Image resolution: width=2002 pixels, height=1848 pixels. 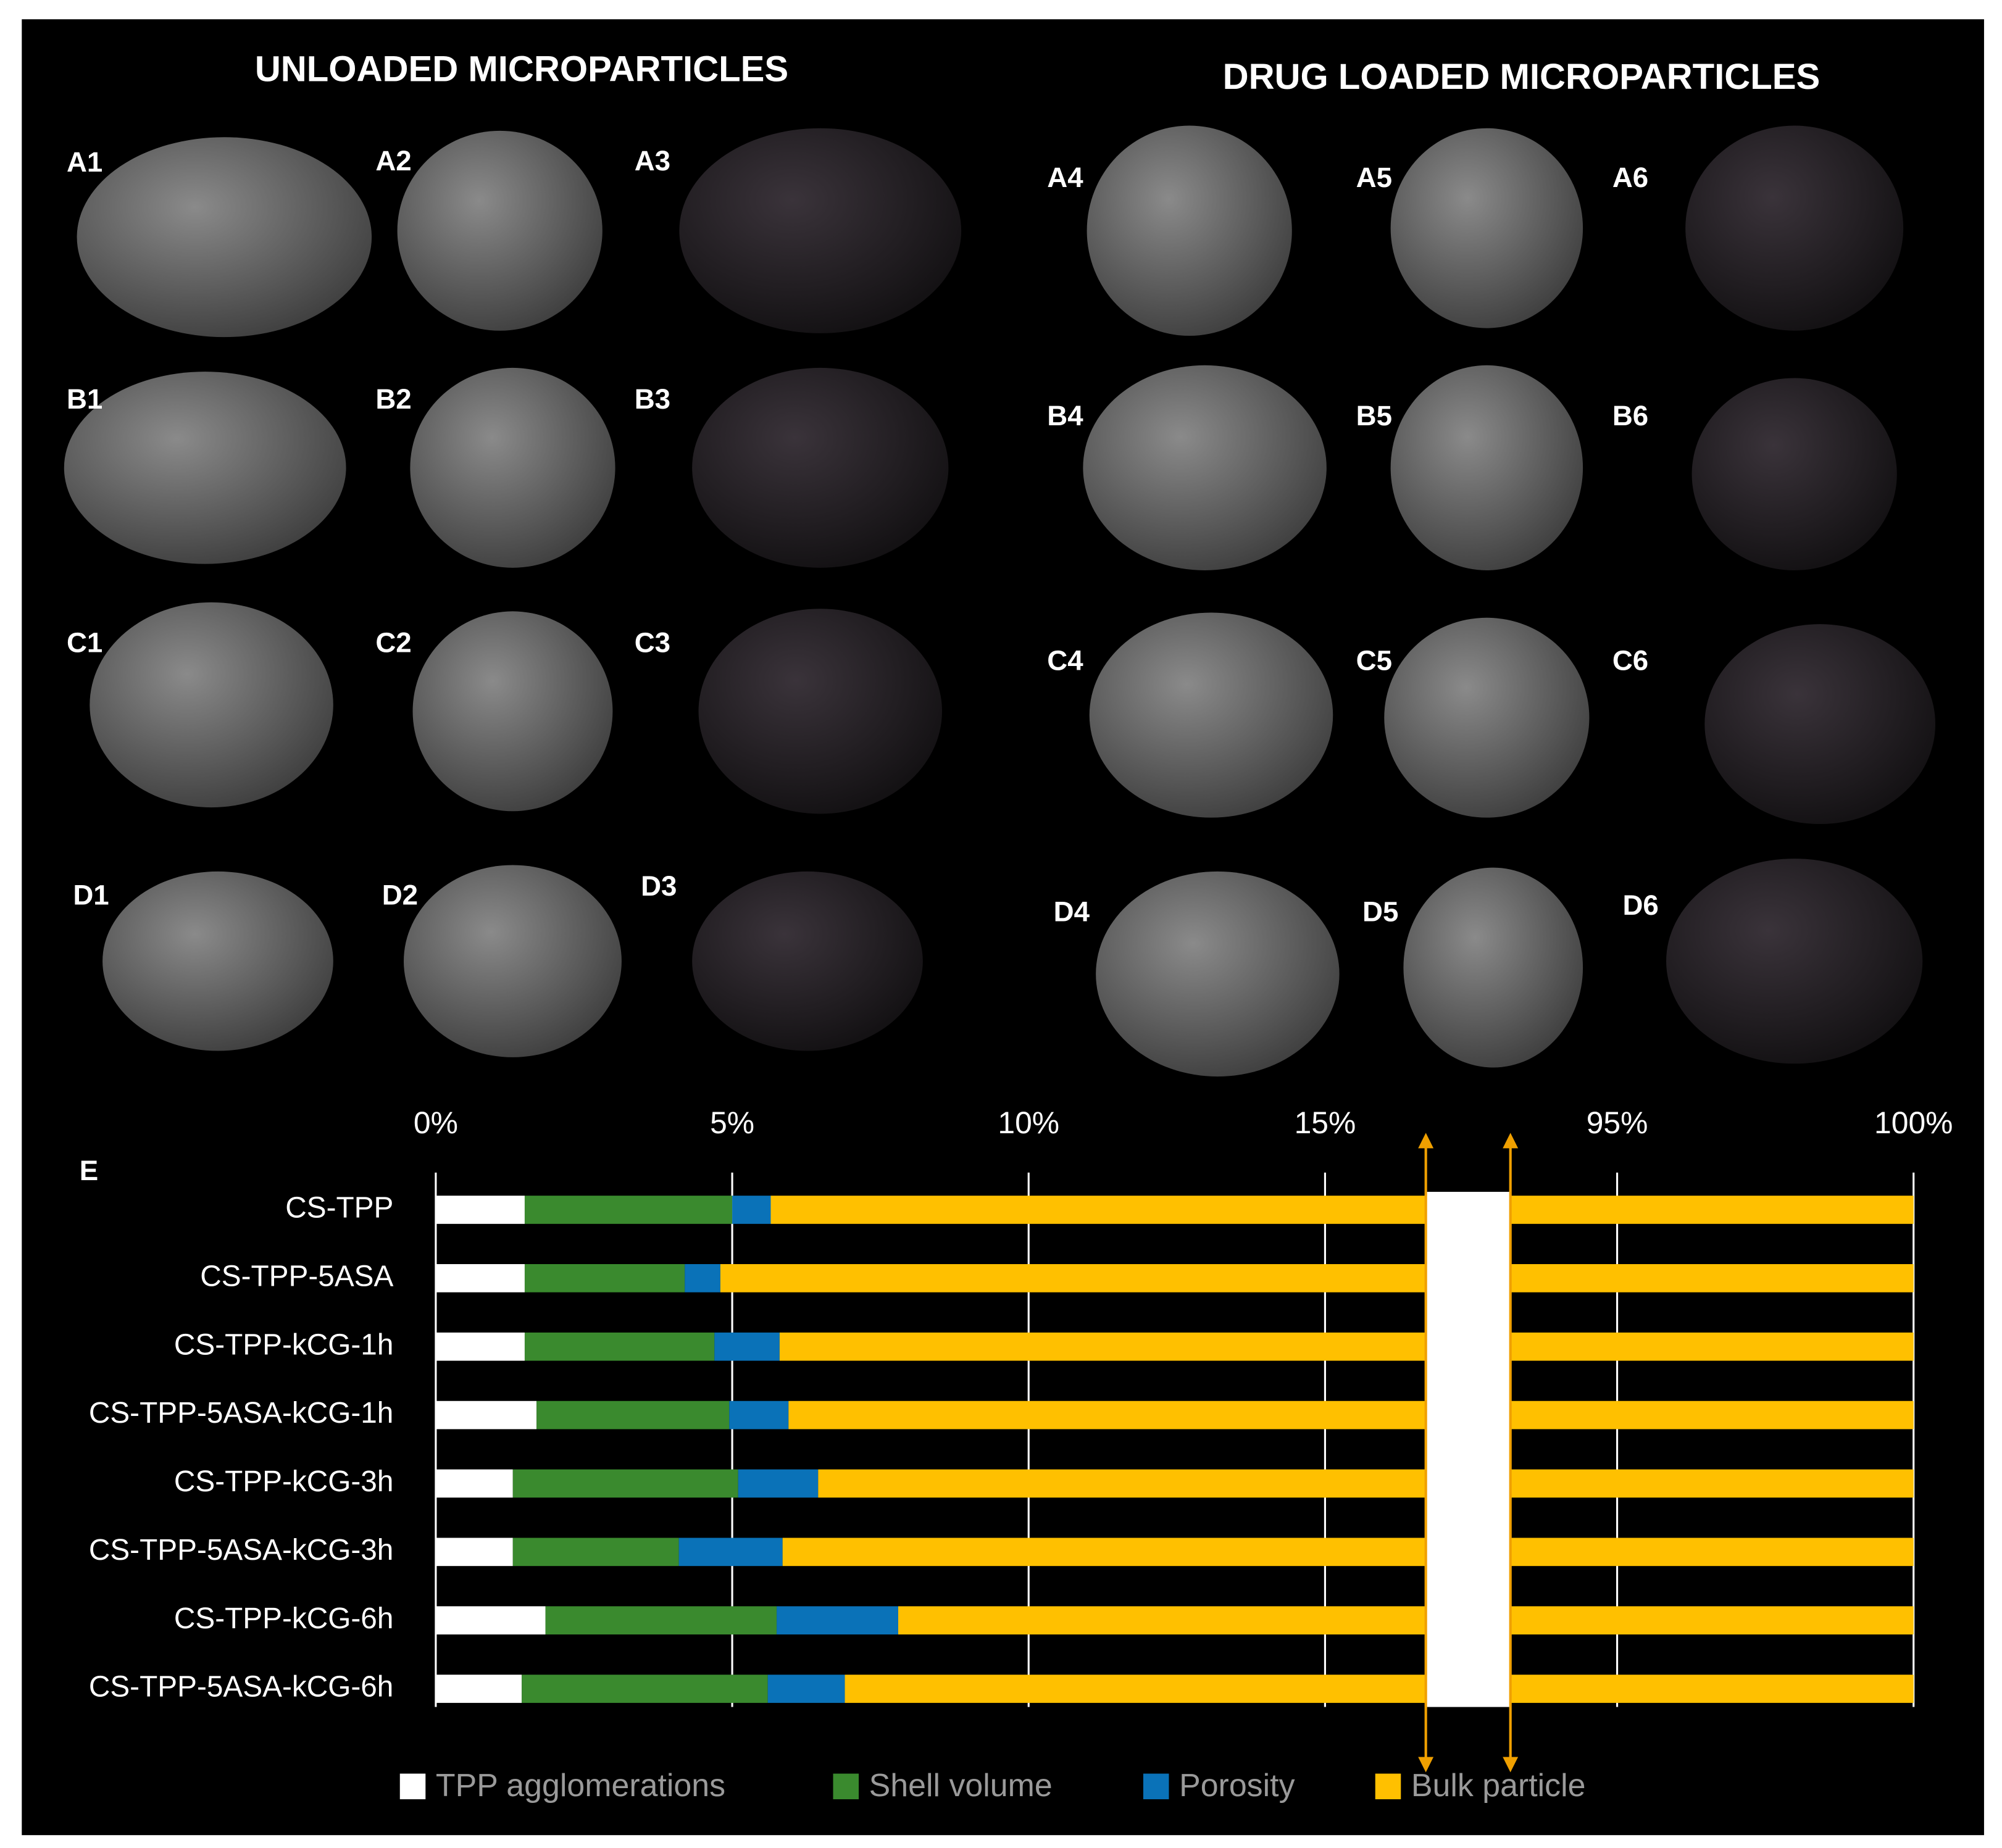 What do you see at coordinates (652, 161) in the screenshot?
I see `panel-label: A3` at bounding box center [652, 161].